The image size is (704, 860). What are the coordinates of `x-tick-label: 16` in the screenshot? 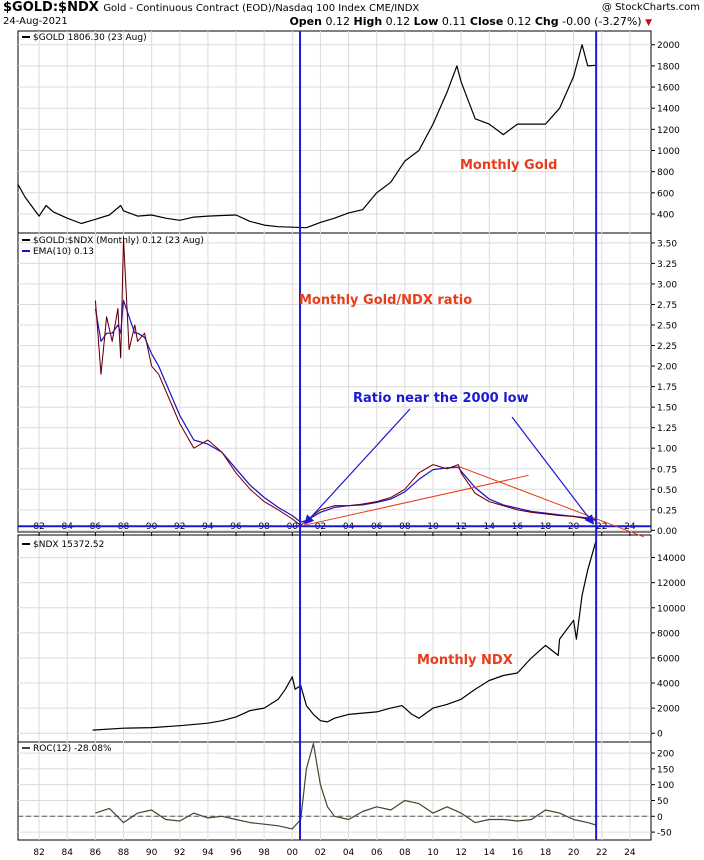 It's located at (518, 853).